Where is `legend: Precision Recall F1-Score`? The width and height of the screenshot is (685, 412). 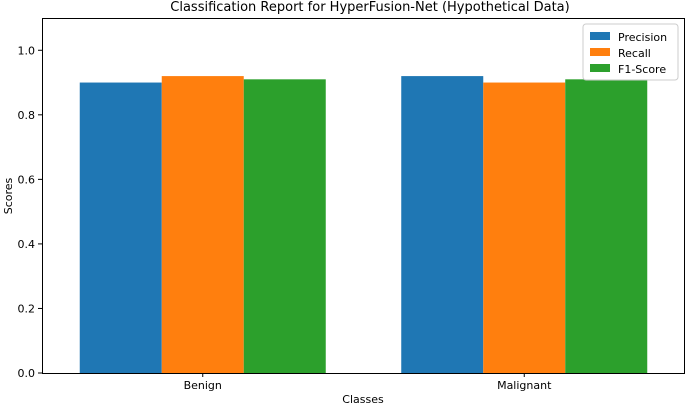
legend: Precision Recall F1-Score is located at coordinates (630, 52).